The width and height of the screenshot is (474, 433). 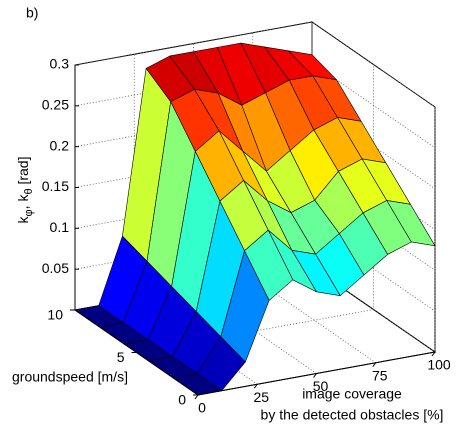 I want to click on z-label-sub: φ, so click(x=29, y=212).